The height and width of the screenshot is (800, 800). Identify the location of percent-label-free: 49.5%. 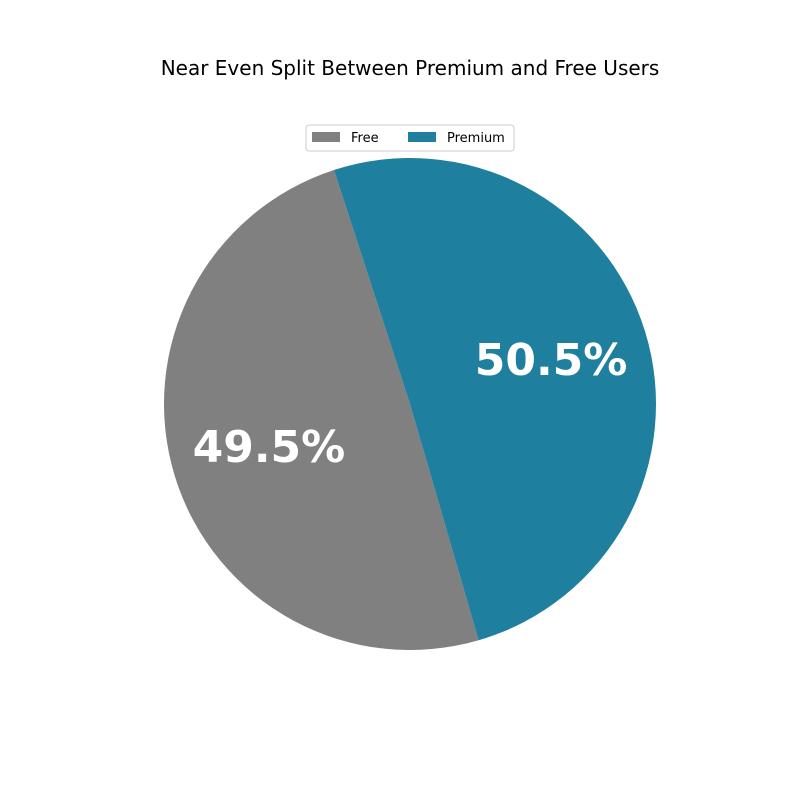
(269, 447).